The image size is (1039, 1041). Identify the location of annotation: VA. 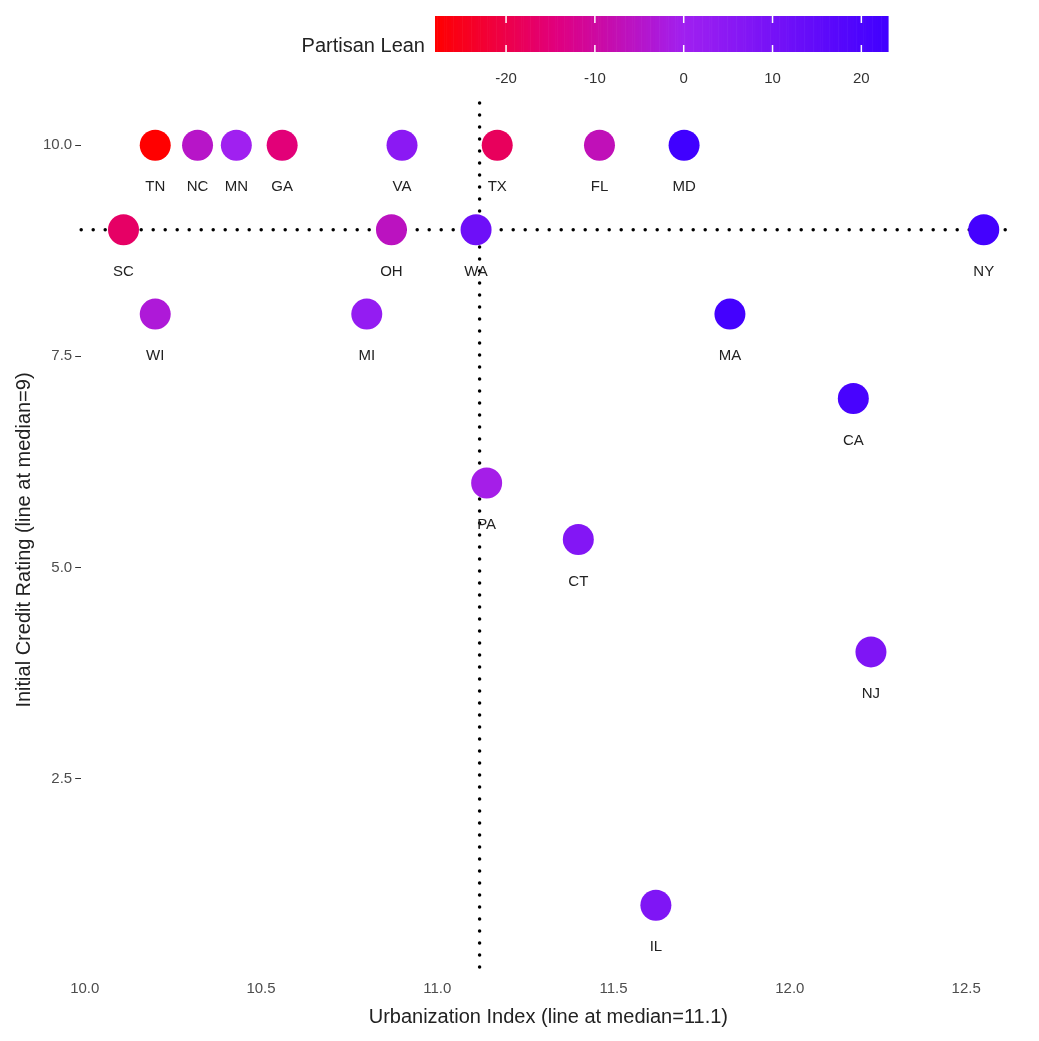
(402, 186).